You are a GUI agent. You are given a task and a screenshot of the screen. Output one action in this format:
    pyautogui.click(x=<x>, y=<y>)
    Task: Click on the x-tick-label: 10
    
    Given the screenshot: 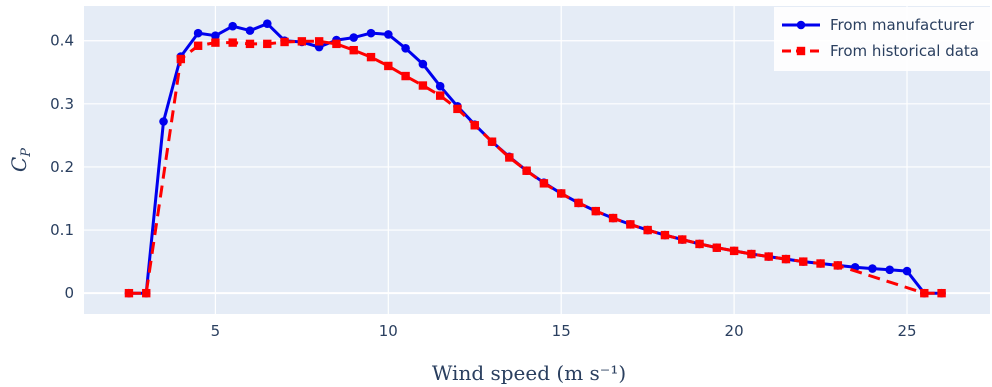 What is the action you would take?
    pyautogui.click(x=388, y=331)
    